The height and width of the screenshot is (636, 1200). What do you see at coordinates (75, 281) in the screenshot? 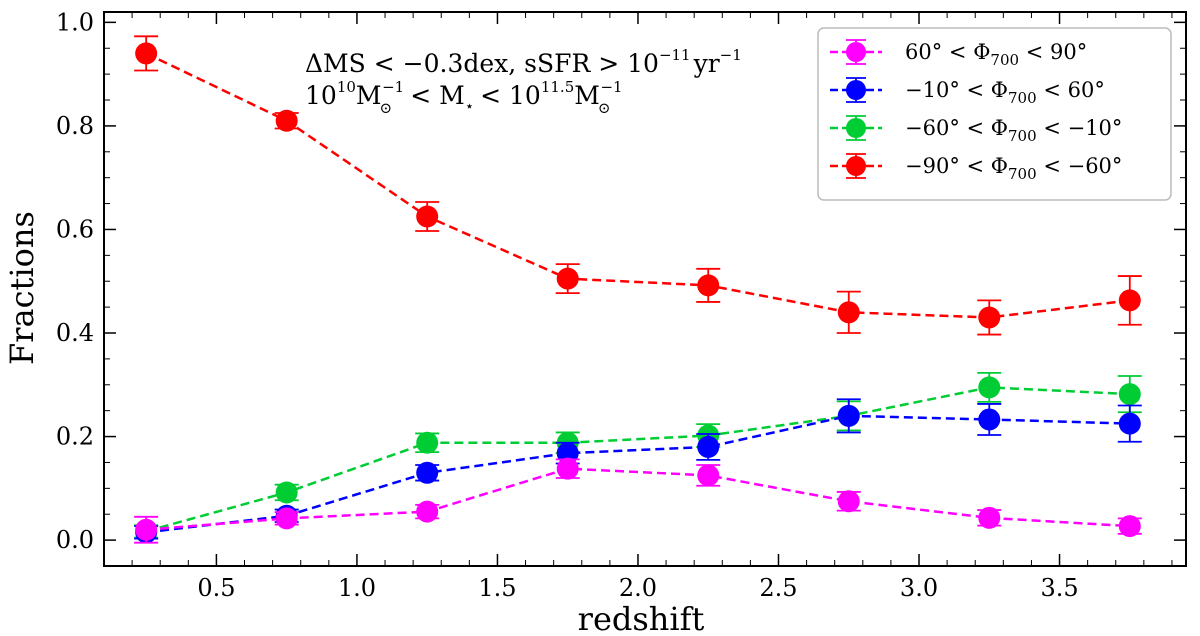
I see `y-tick-labels: 0.0 0.2 0.4 0.6 0.8 1.0` at bounding box center [75, 281].